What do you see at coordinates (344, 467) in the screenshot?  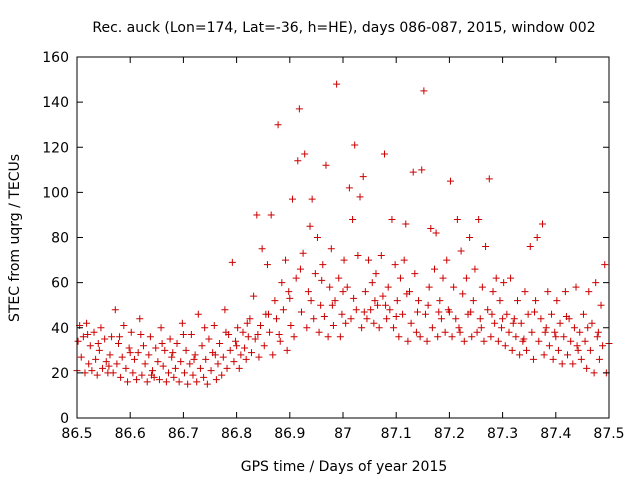 I see `x-axis-title: GPS time / Days of year 2015` at bounding box center [344, 467].